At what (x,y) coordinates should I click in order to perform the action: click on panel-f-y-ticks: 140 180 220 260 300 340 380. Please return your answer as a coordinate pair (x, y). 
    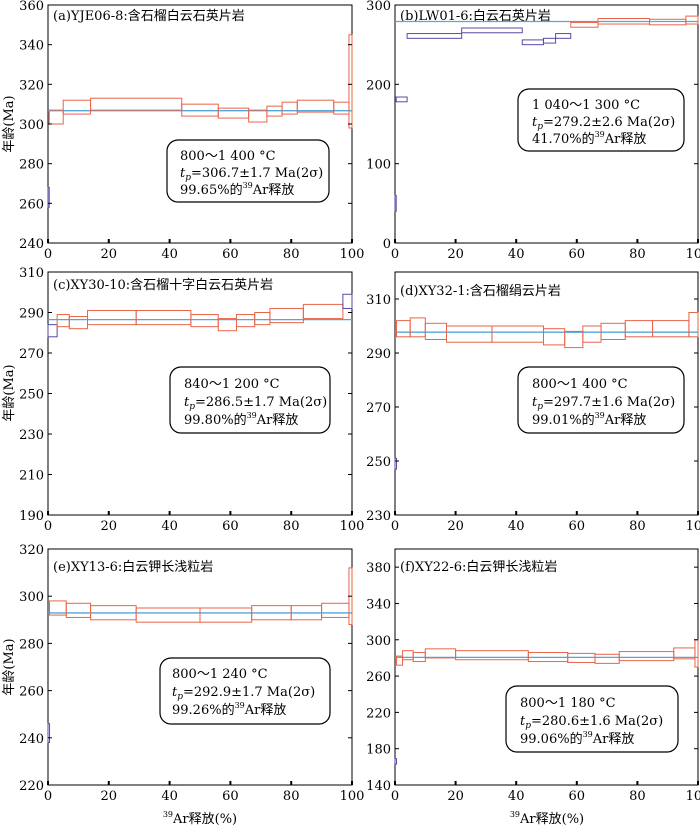
    Looking at the image, I should click on (532, 677).